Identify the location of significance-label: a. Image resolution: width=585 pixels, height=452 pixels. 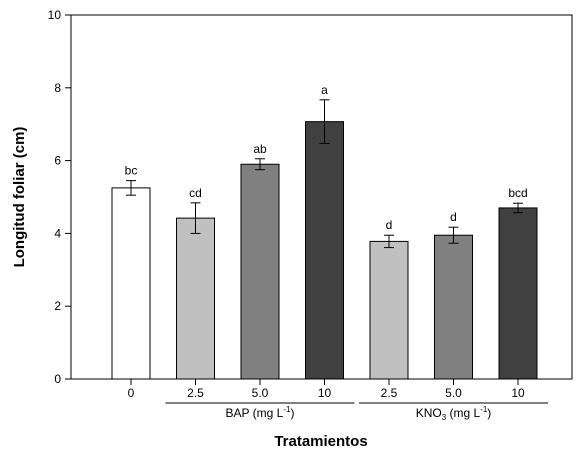
(324, 90).